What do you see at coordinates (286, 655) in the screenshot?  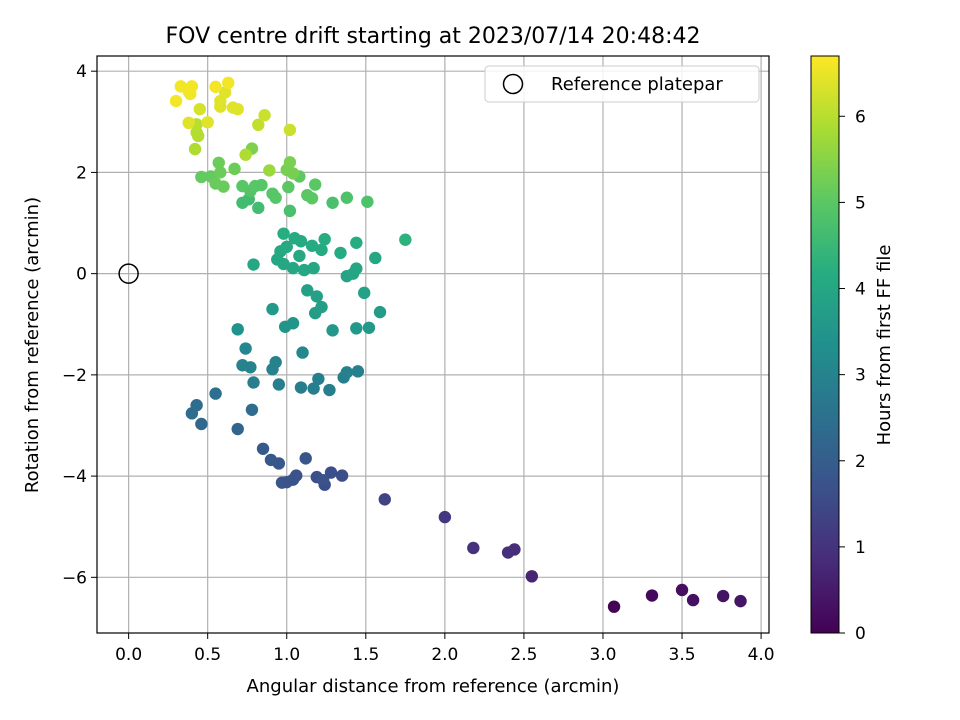 I see `x-tick-label: 1.0` at bounding box center [286, 655].